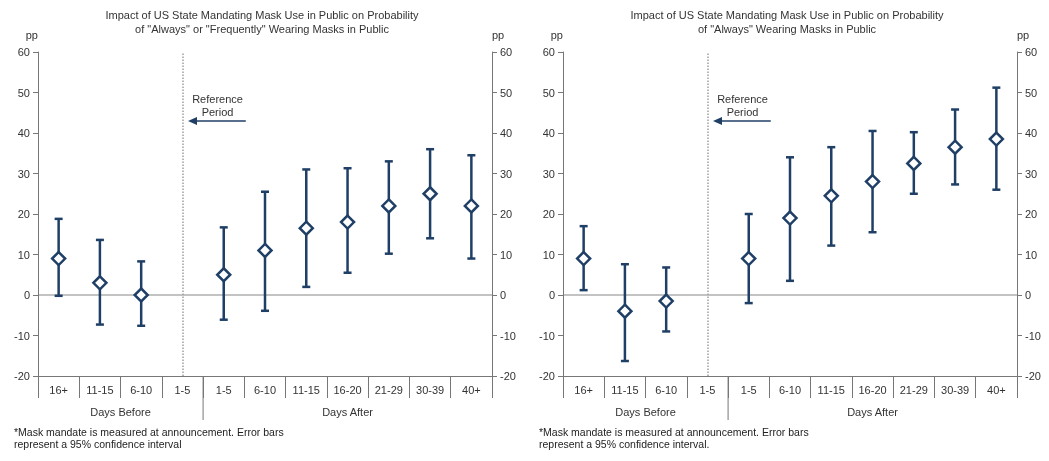  I want to click on chart-title: Impact of US State Mandating Mask Use in Public on Probability of "Always" Wearing Masks in Public, so click(787, 22).